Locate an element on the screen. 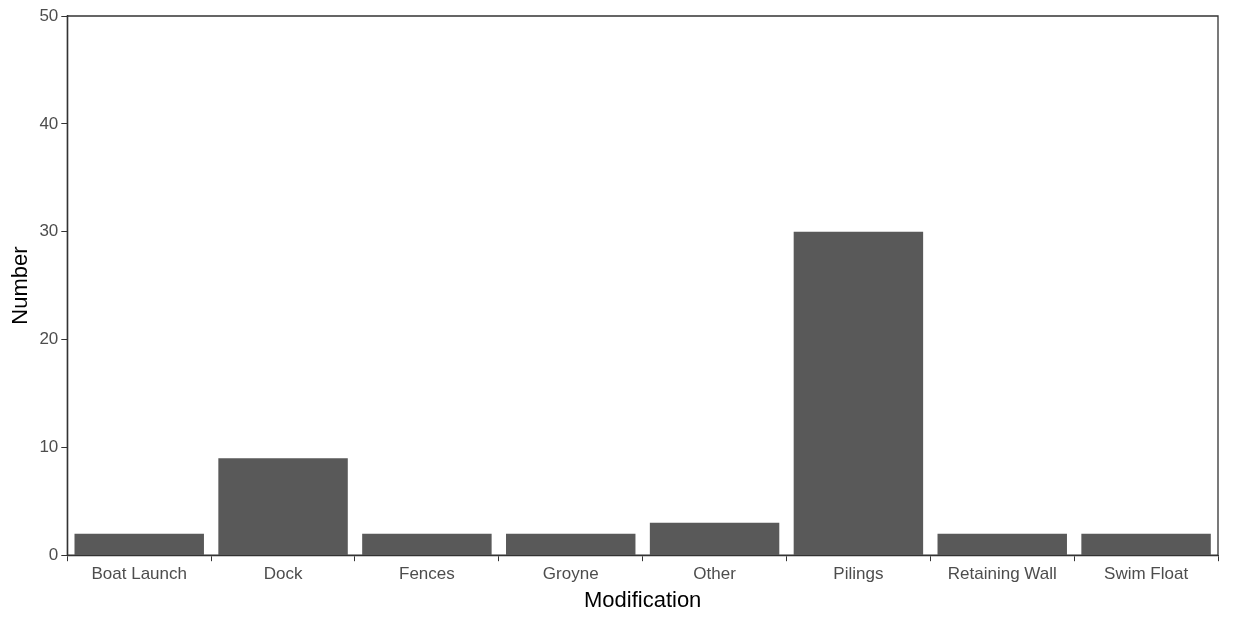 This screenshot has width=1238, height=620. x-axis-title: Modification is located at coordinates (642, 599).